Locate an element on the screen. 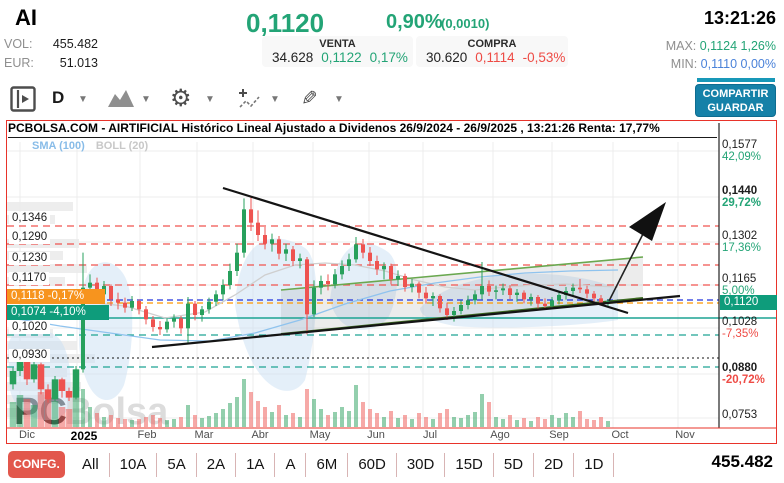 This screenshot has height=483, width=784. range-button-1d: 1D is located at coordinates (594, 464).